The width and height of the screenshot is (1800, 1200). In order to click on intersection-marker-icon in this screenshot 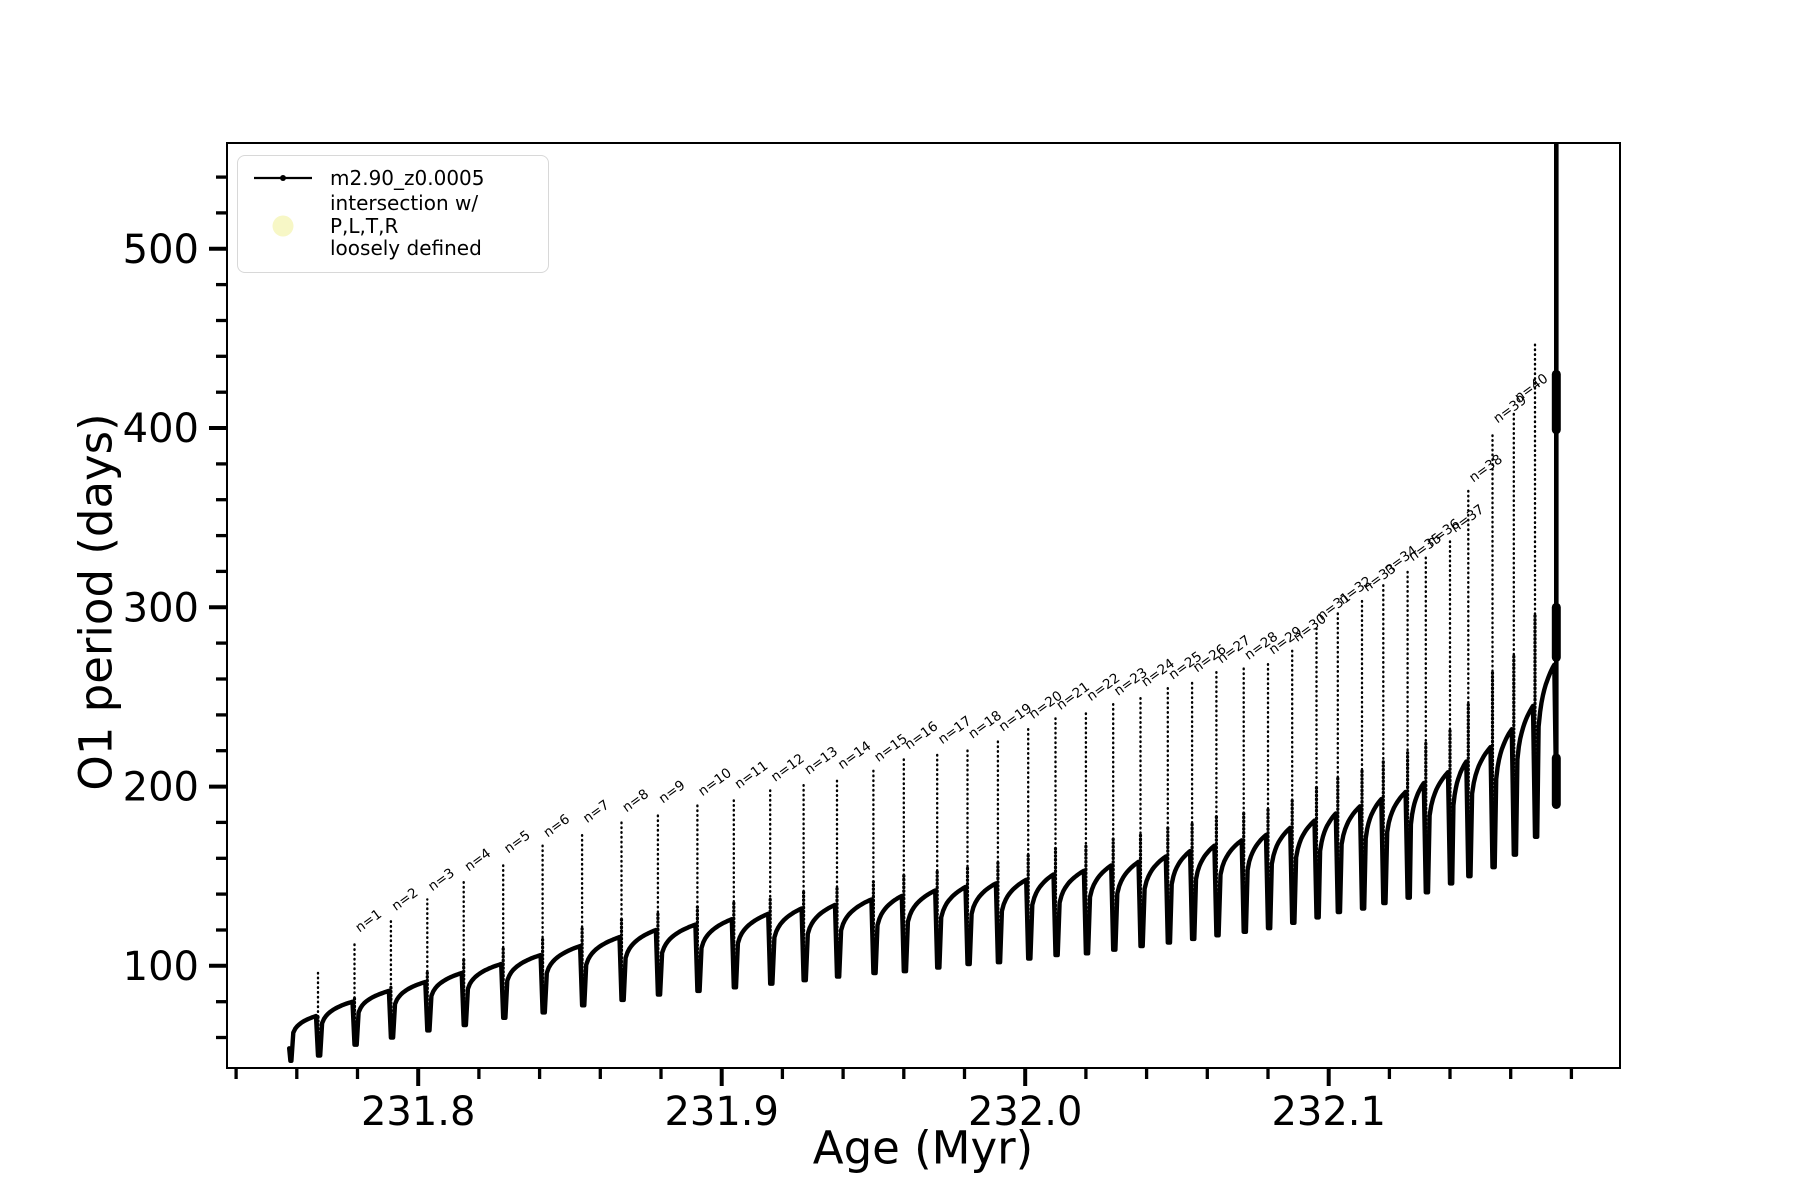, I will do `click(283, 226)`.